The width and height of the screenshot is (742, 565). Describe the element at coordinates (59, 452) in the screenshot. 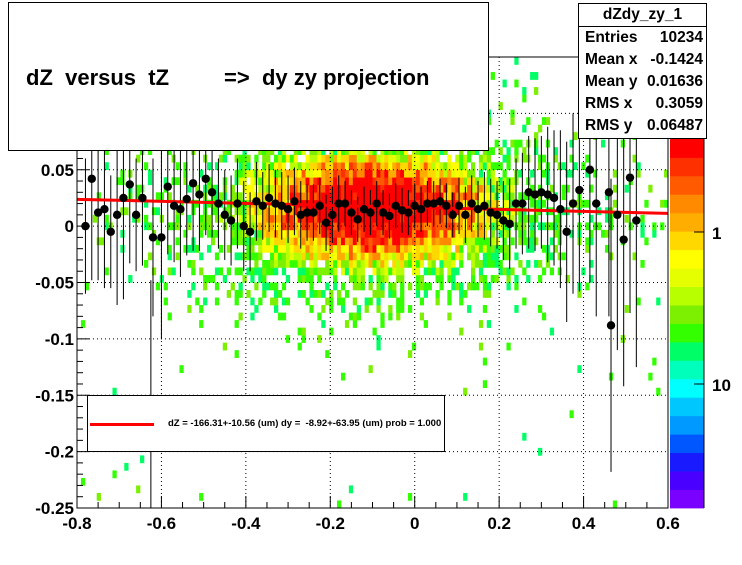

I see `y-tick-label: -0.2` at that location.